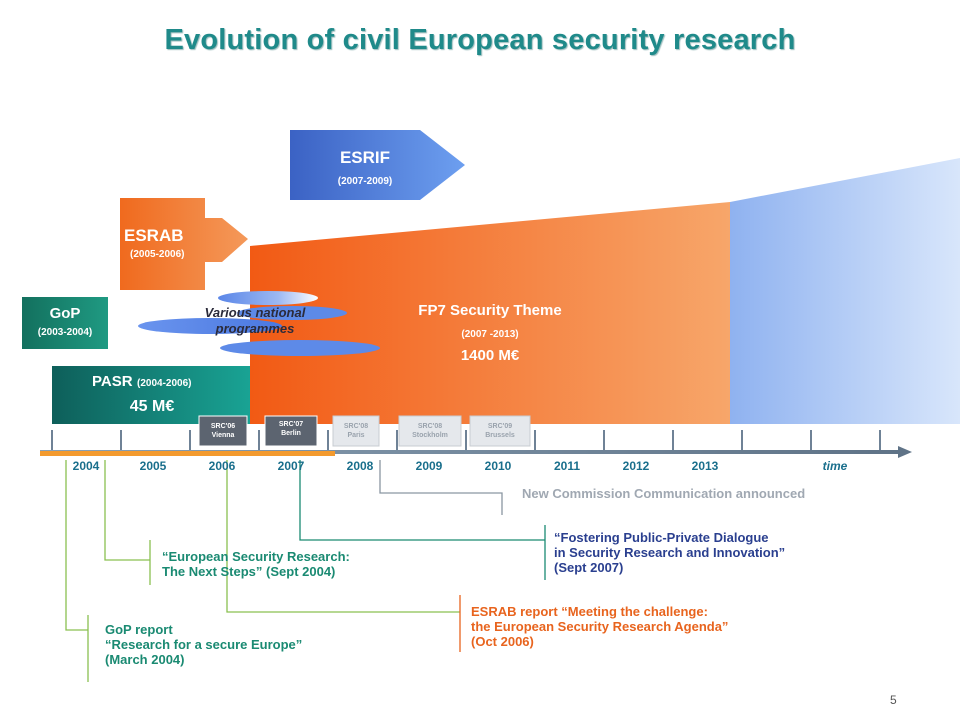 The width and height of the screenshot is (960, 720). What do you see at coordinates (500, 426) in the screenshot?
I see `src-brussels-title: SRC'09` at bounding box center [500, 426].